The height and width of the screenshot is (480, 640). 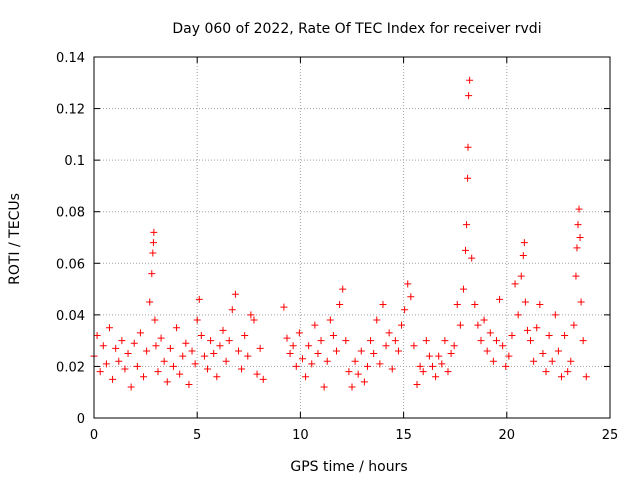 What do you see at coordinates (70, 264) in the screenshot?
I see `y-tick-label: 0.06` at bounding box center [70, 264].